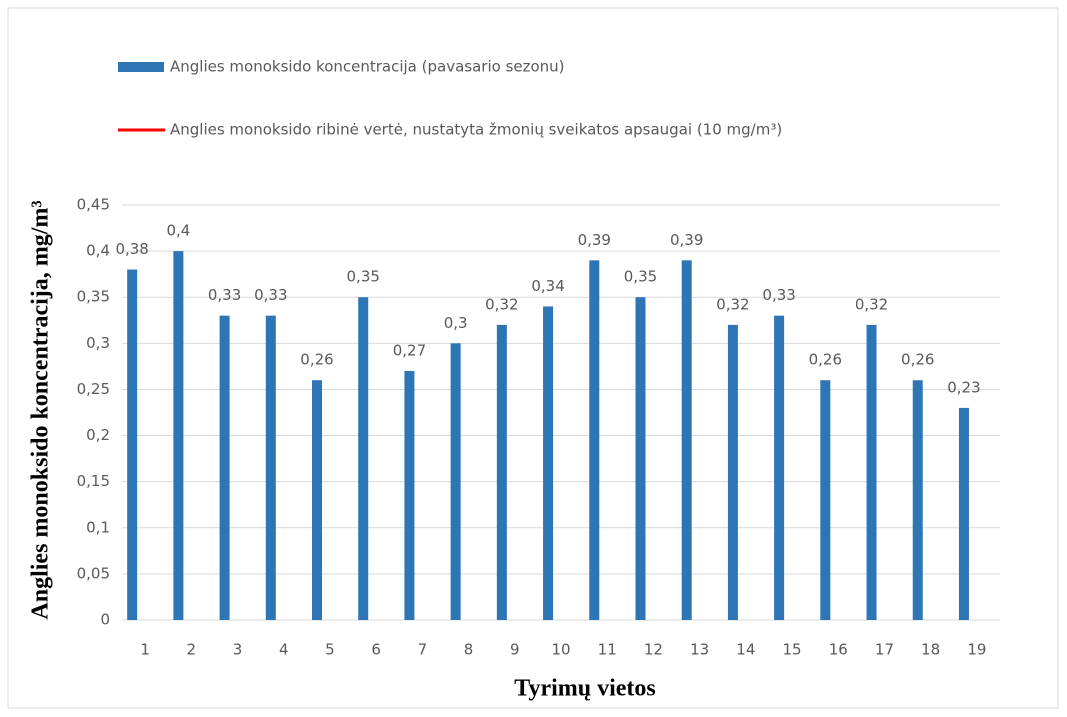 The width and height of the screenshot is (1067, 717). I want to click on x-tick-label: 10, so click(560, 650).